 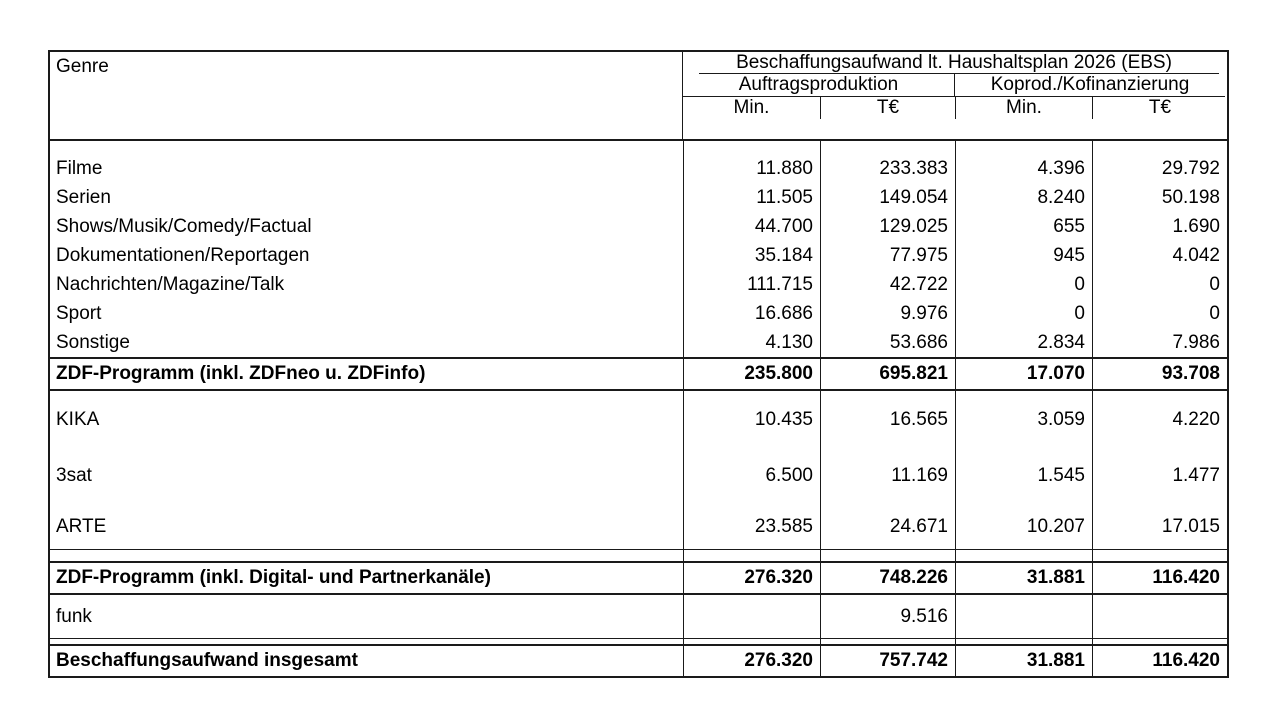 What do you see at coordinates (638, 527) in the screenshot?
I see `table-row-arte: ARTE 23.585 24.671 10.207 17.015` at bounding box center [638, 527].